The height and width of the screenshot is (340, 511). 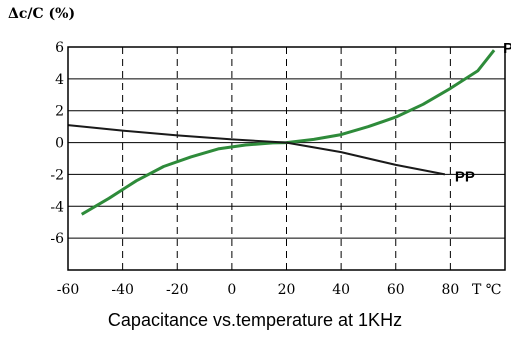 I want to click on series-labels: PE PP, so click(x=483, y=112).